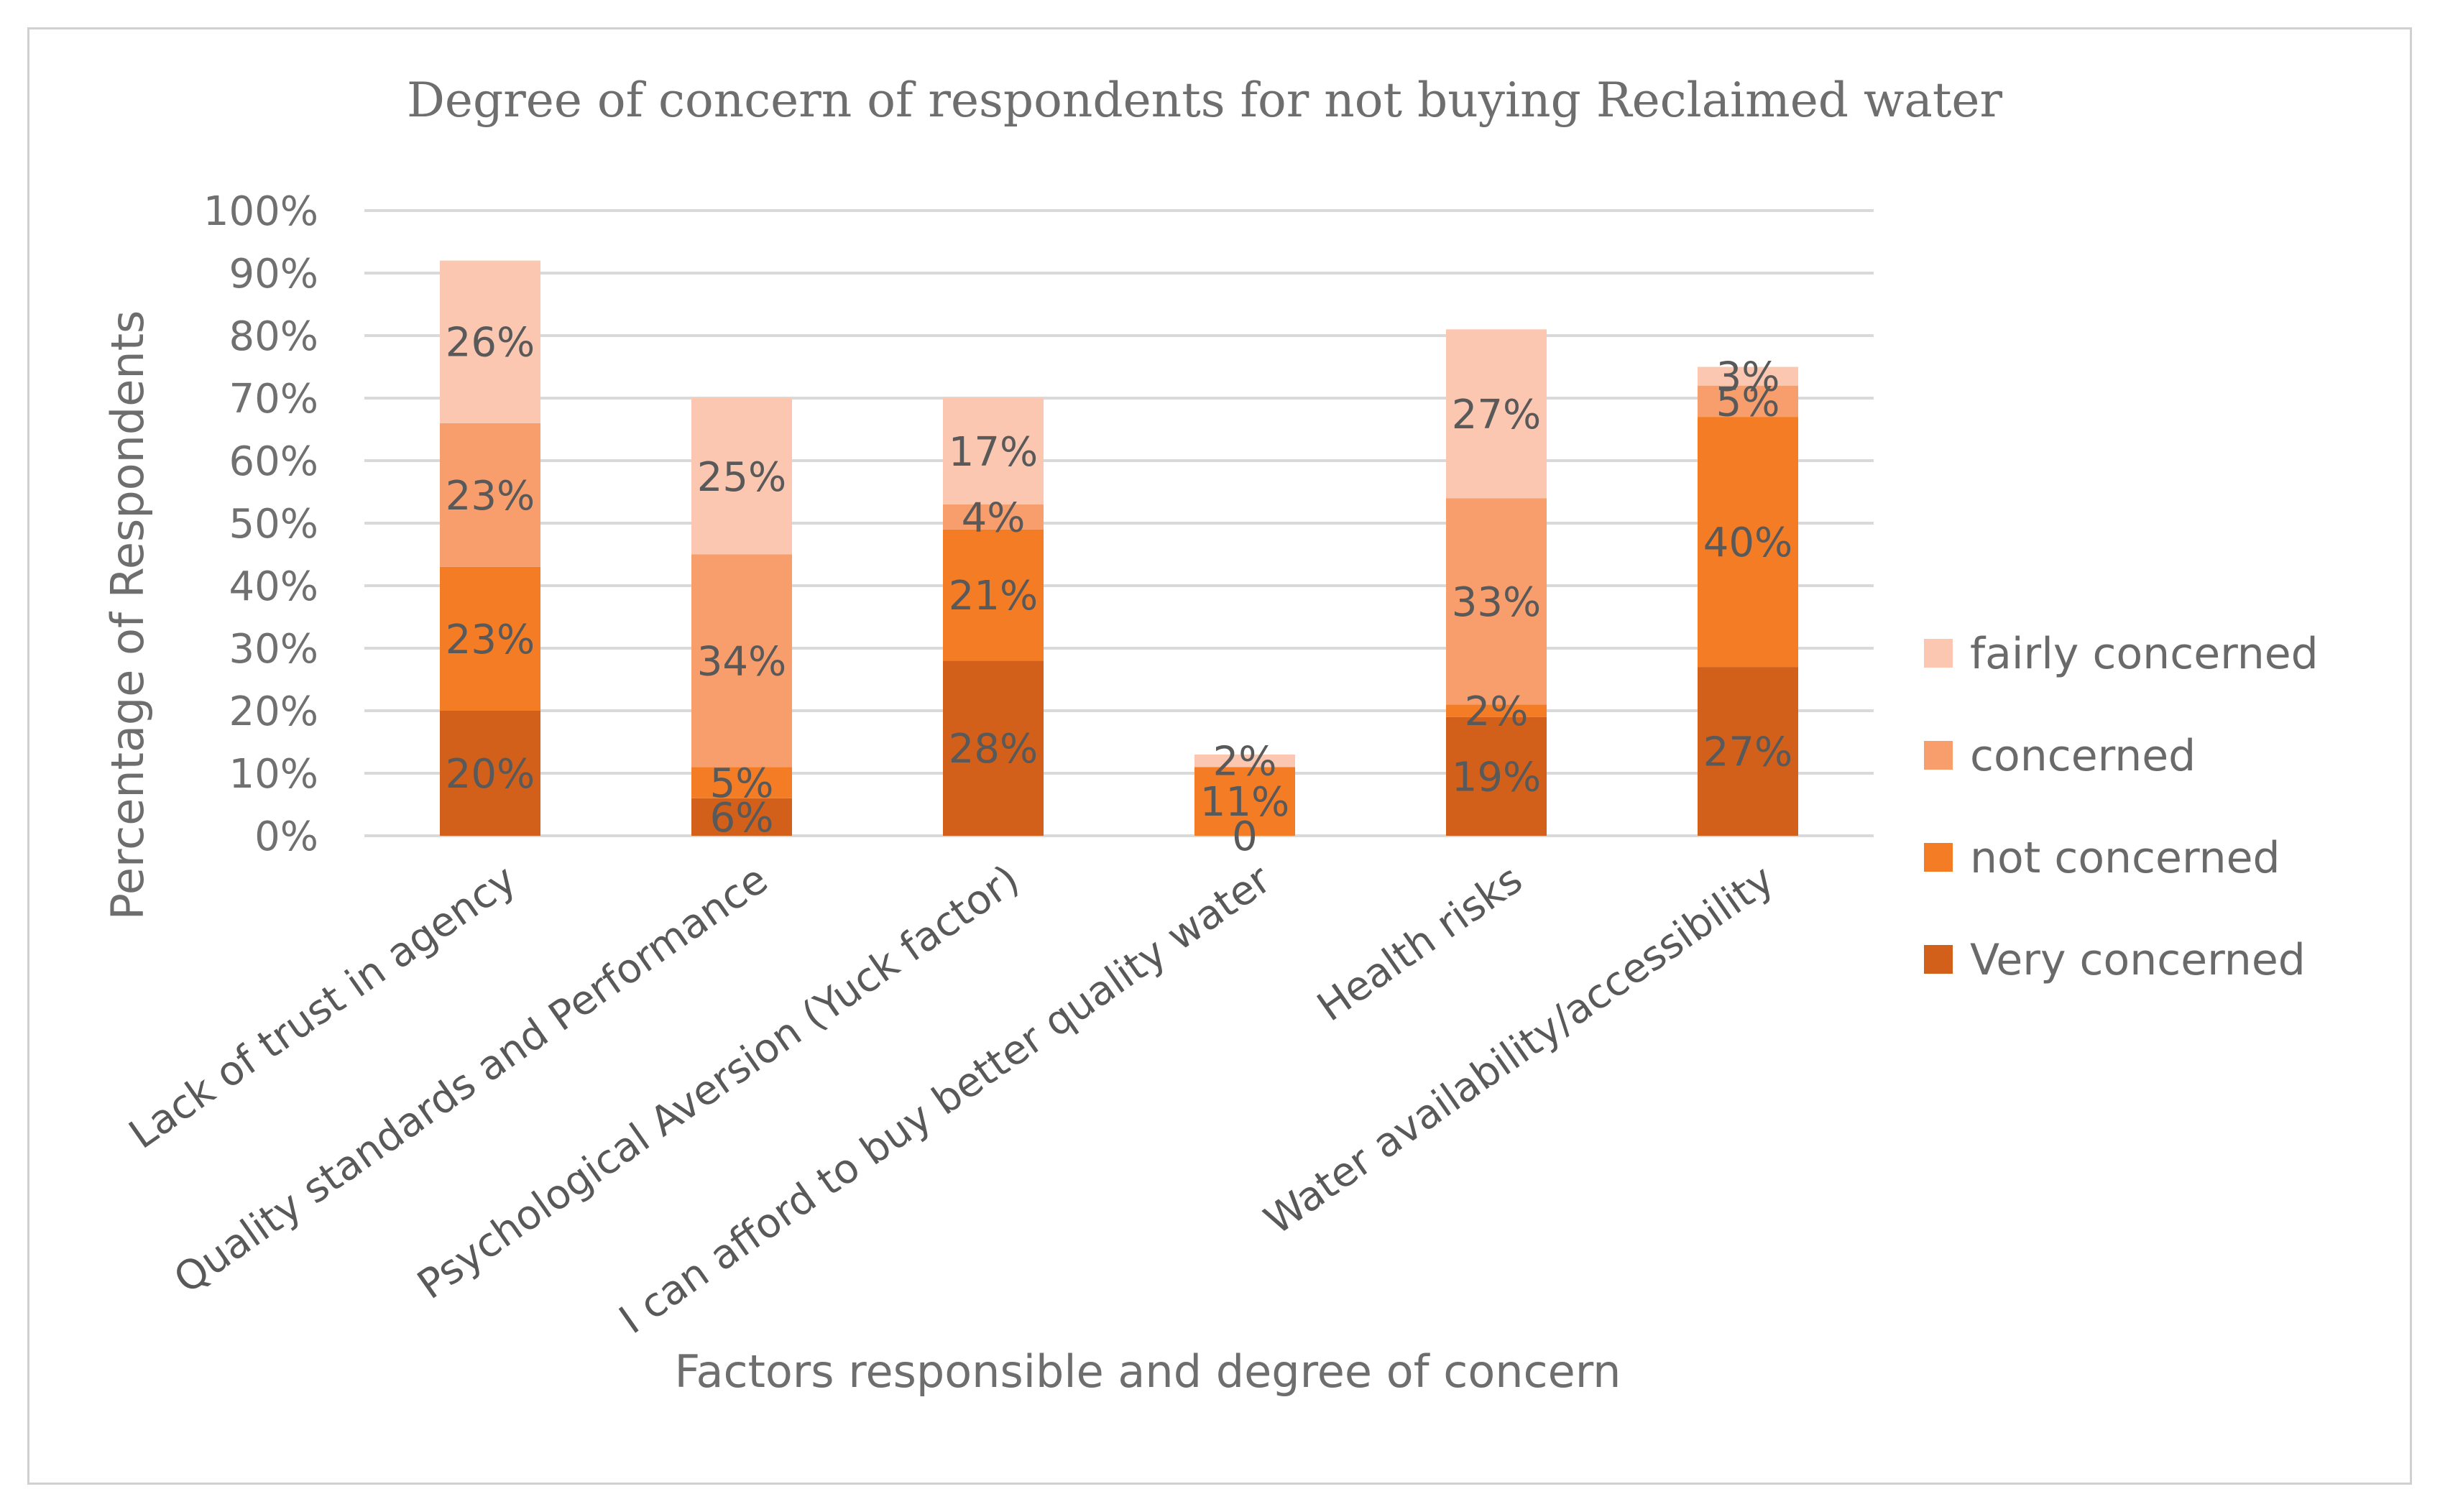  What do you see at coordinates (1519, 1050) in the screenshot?
I see `x-category-label: Water availability/accessibility` at bounding box center [1519, 1050].